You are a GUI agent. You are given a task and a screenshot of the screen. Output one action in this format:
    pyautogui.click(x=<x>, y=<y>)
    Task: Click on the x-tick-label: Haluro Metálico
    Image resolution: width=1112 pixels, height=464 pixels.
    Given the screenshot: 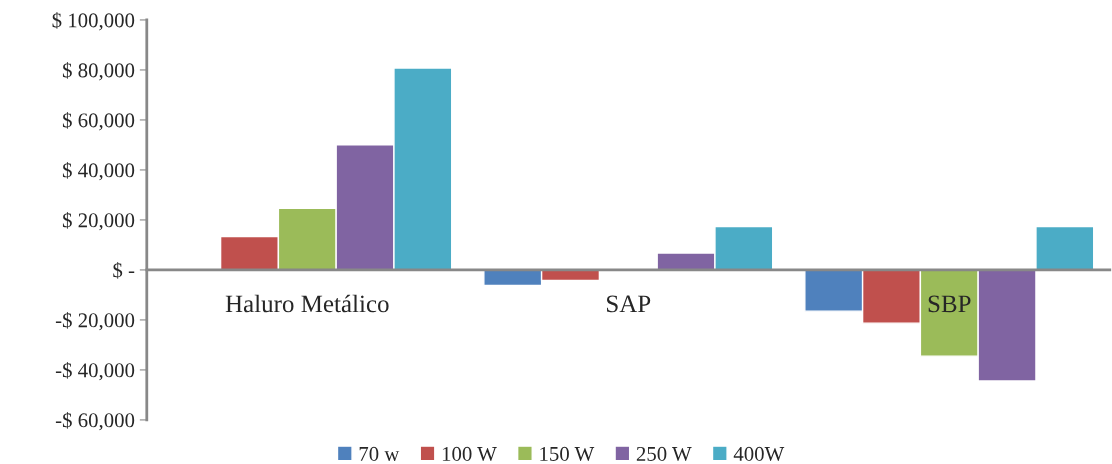 What is the action you would take?
    pyautogui.click(x=307, y=303)
    